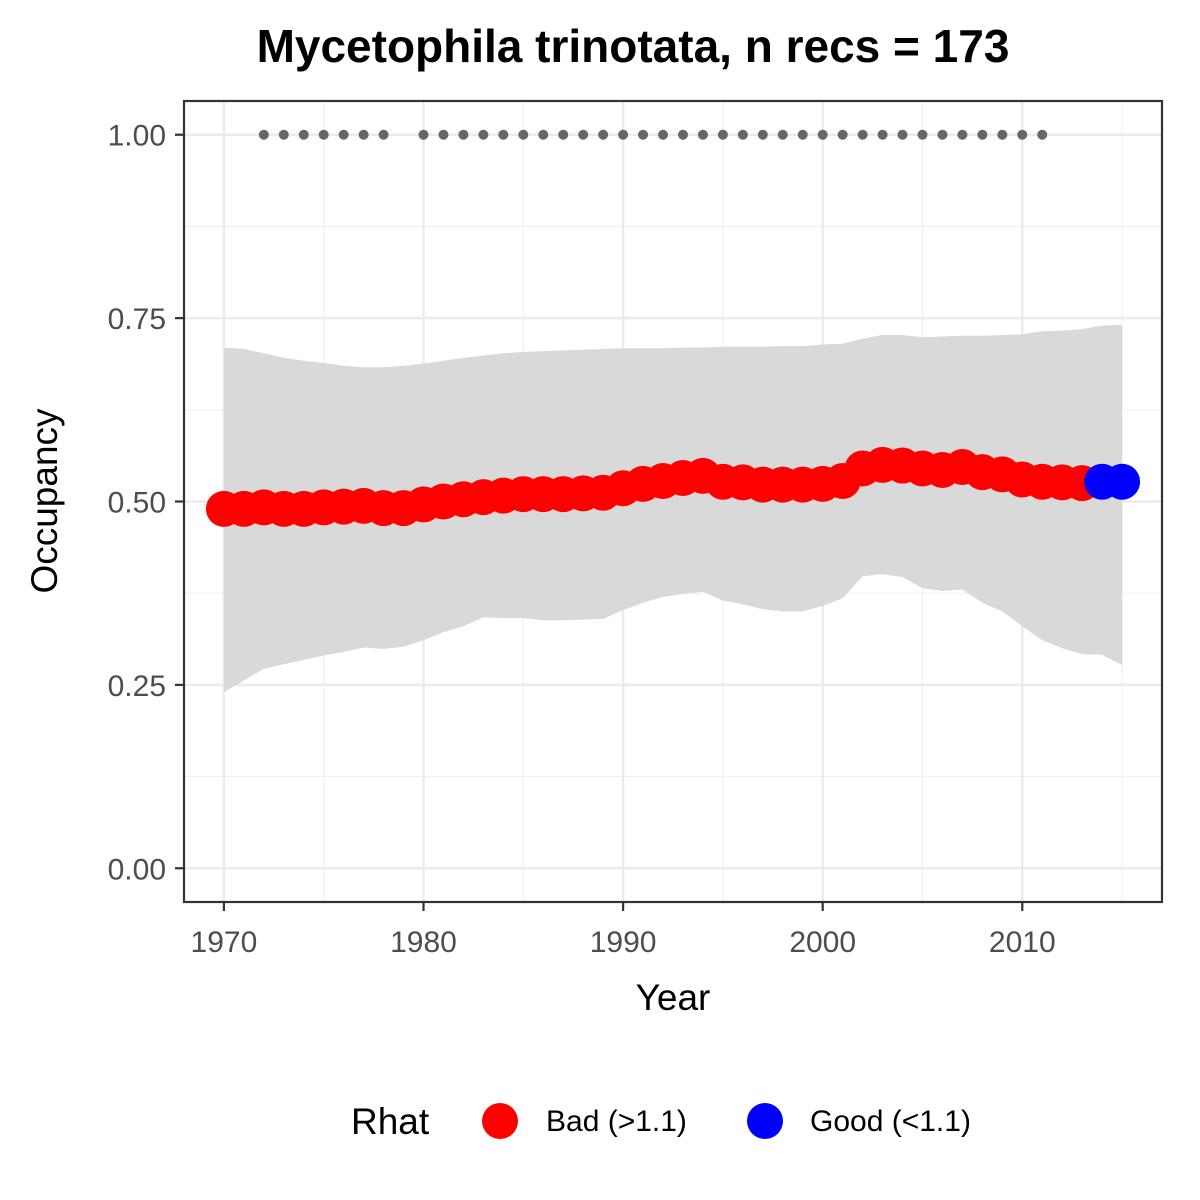 Image resolution: width=1200 pixels, height=1200 pixels. What do you see at coordinates (623, 942) in the screenshot?
I see `x-tick-label: 1990` at bounding box center [623, 942].